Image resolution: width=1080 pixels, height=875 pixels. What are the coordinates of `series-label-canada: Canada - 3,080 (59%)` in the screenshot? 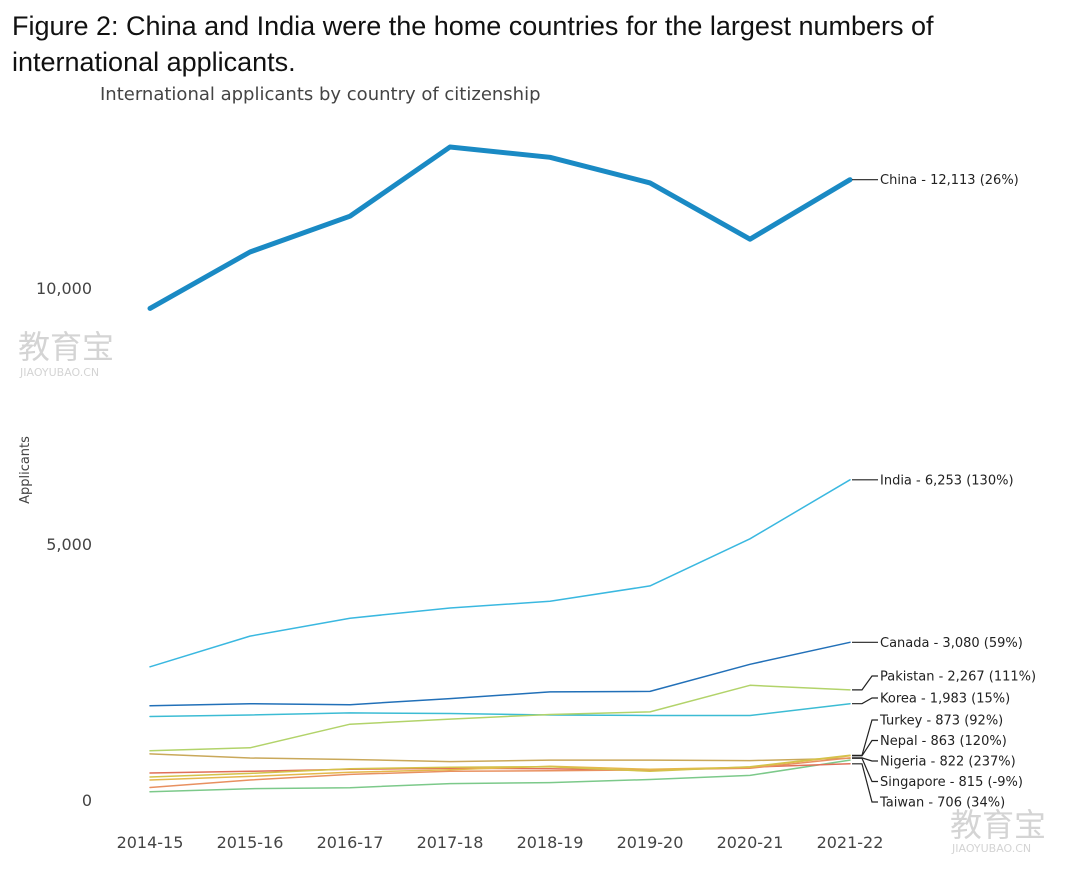 It's located at (951, 643).